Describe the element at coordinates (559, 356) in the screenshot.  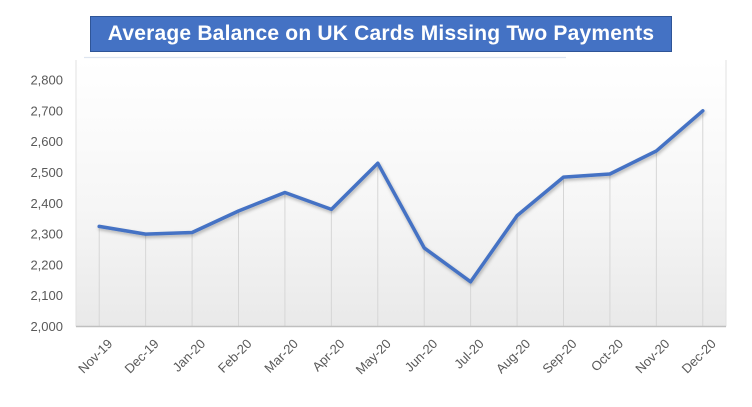
I see `x-tick-label: Sep-20` at that location.